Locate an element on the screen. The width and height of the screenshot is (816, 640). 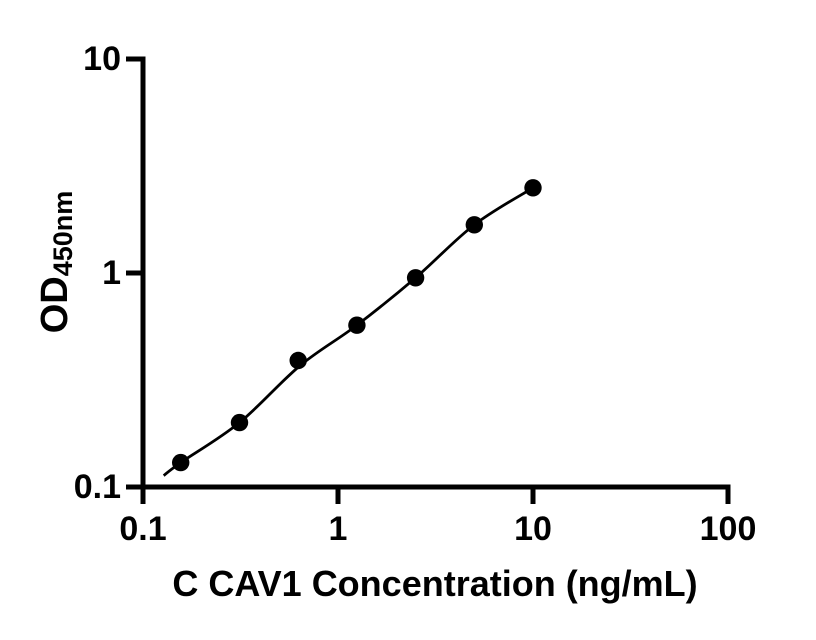
y-axis-title-main: OD is located at coordinates (55, 304).